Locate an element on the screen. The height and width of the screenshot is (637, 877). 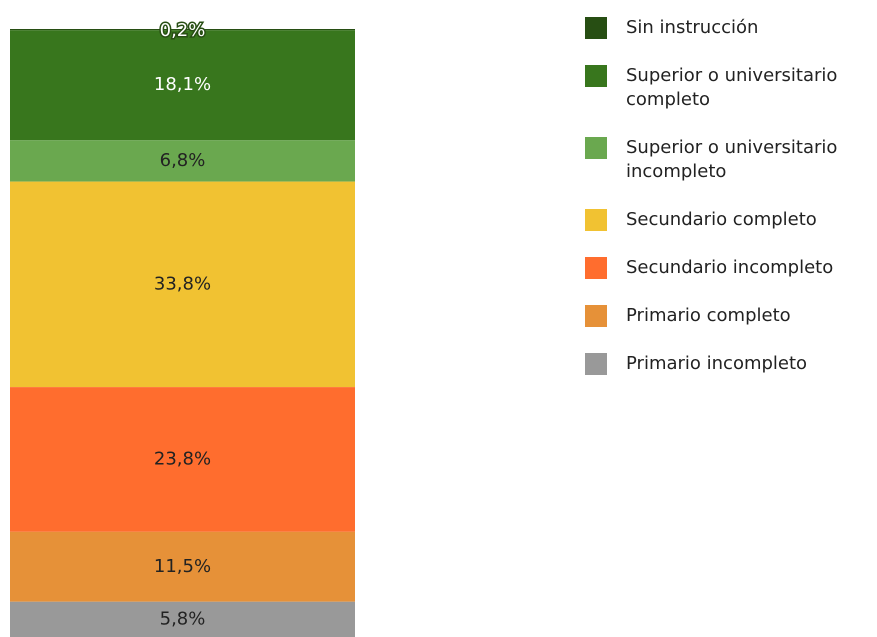
data-label: 11,5% is located at coordinates (182, 566).